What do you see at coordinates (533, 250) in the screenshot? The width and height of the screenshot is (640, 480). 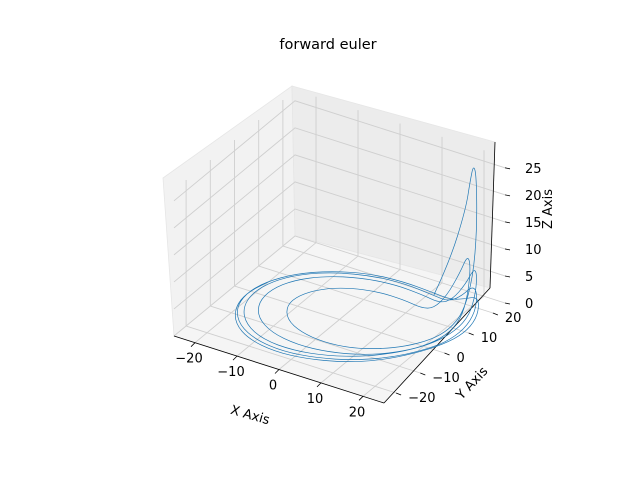 I see `z-tick-label: 10` at bounding box center [533, 250].